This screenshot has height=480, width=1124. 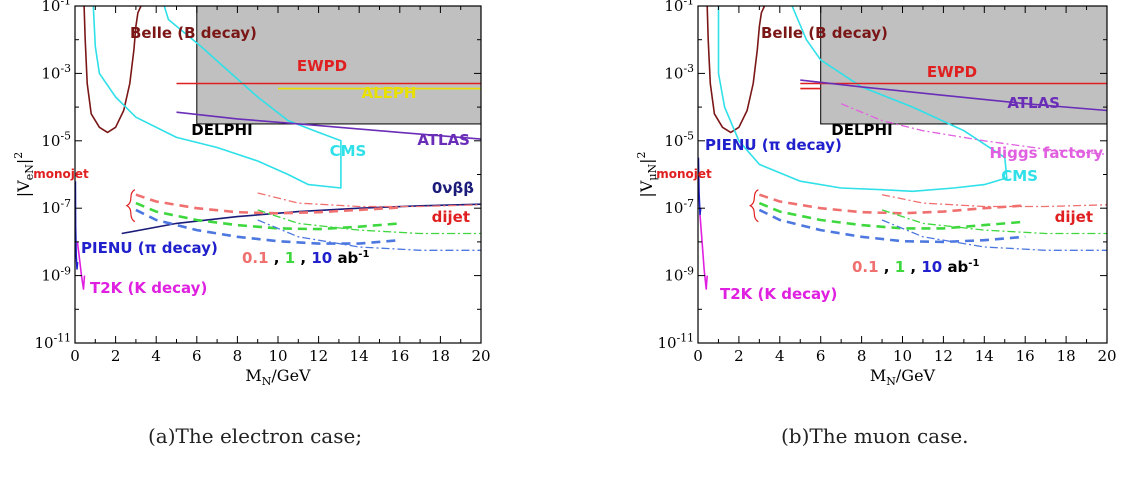 What do you see at coordinates (974, 129) in the screenshot?
I see `series-higgs-factory` at bounding box center [974, 129].